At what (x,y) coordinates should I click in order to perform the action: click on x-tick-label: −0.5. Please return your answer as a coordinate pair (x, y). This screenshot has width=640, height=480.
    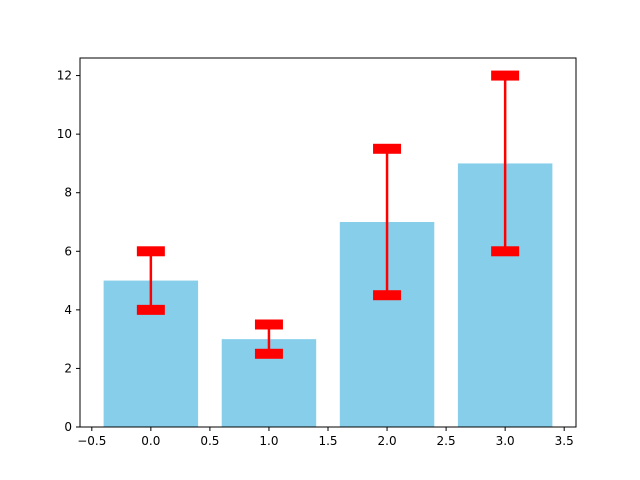
    Looking at the image, I should click on (91, 441).